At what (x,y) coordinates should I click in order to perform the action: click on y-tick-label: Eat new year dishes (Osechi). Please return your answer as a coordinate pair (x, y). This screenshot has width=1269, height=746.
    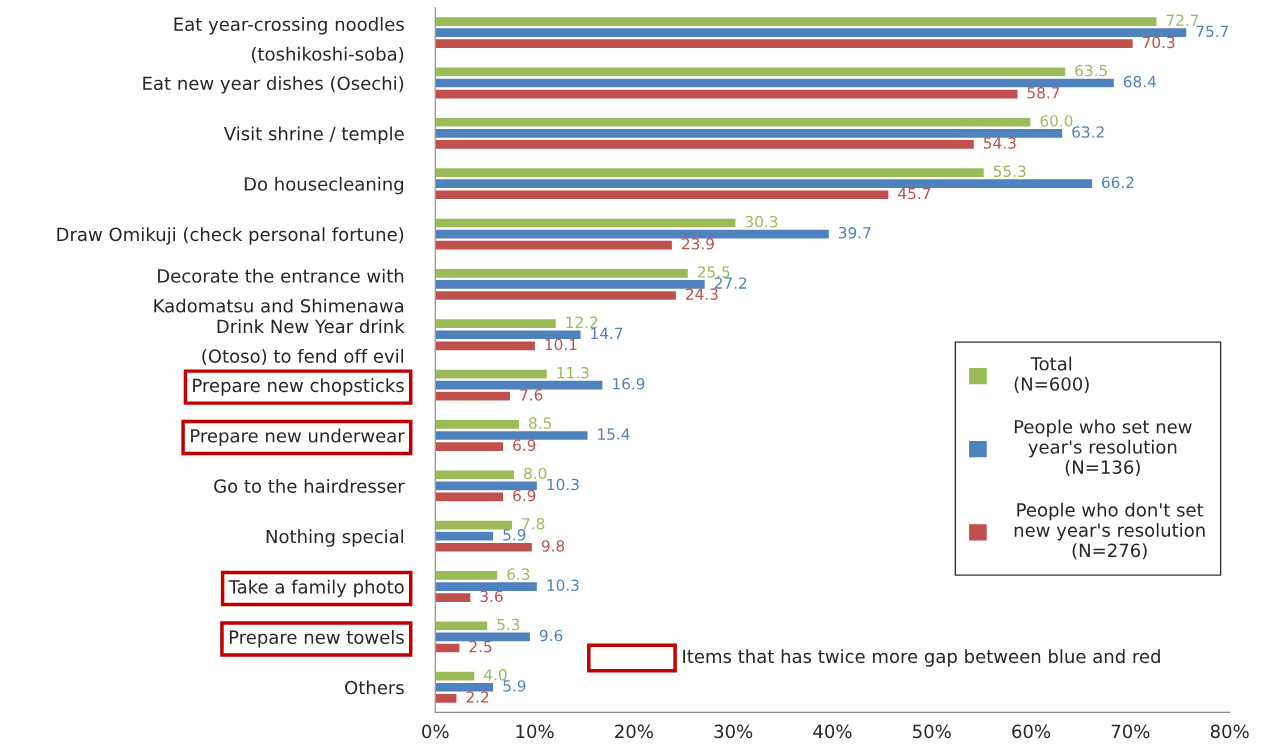
    Looking at the image, I should click on (273, 85).